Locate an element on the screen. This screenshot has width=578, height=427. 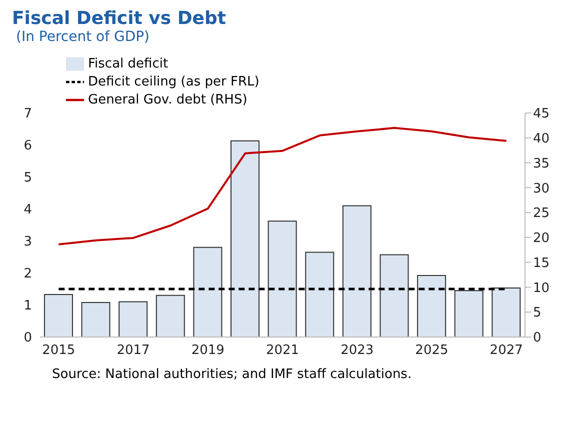
y-tick-label: 6 is located at coordinates (28, 146).